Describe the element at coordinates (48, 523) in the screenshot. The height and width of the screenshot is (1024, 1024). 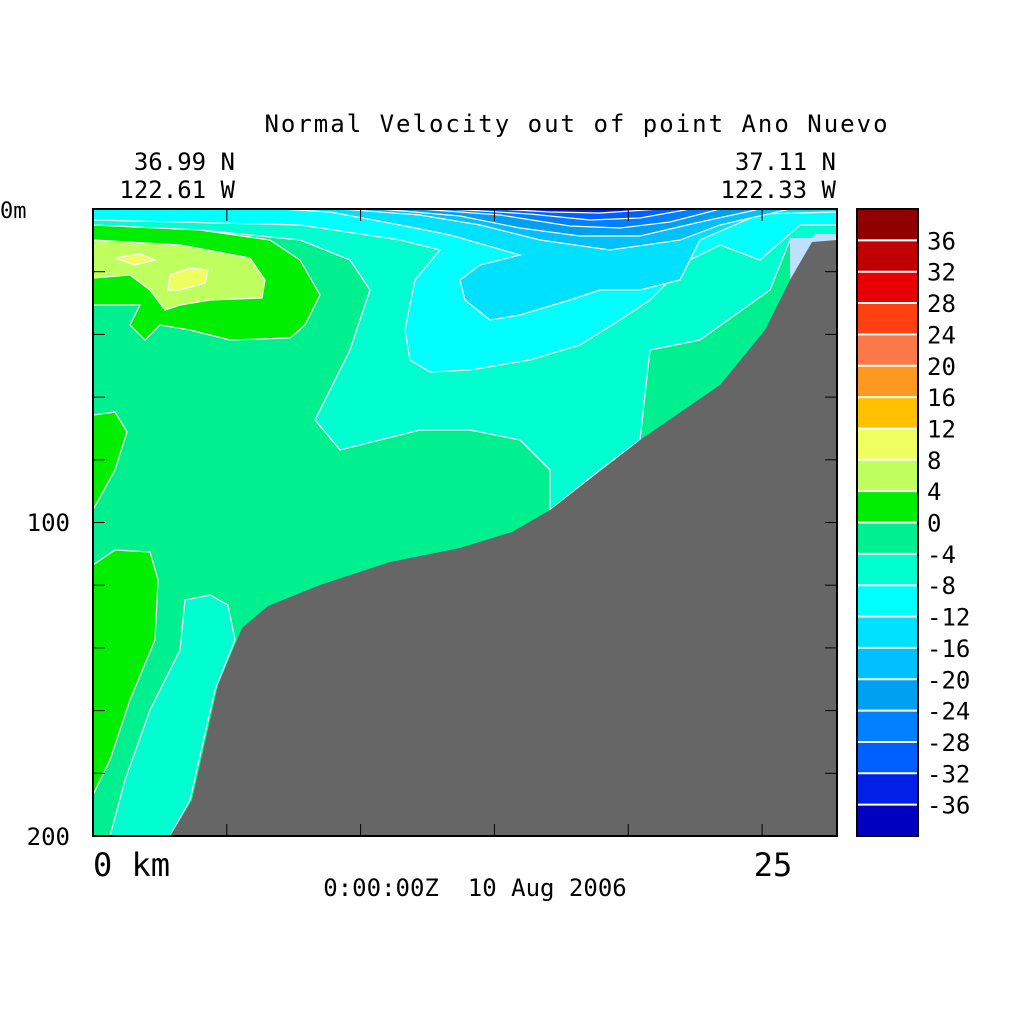
I see `y-tick-label-100: 100` at that location.